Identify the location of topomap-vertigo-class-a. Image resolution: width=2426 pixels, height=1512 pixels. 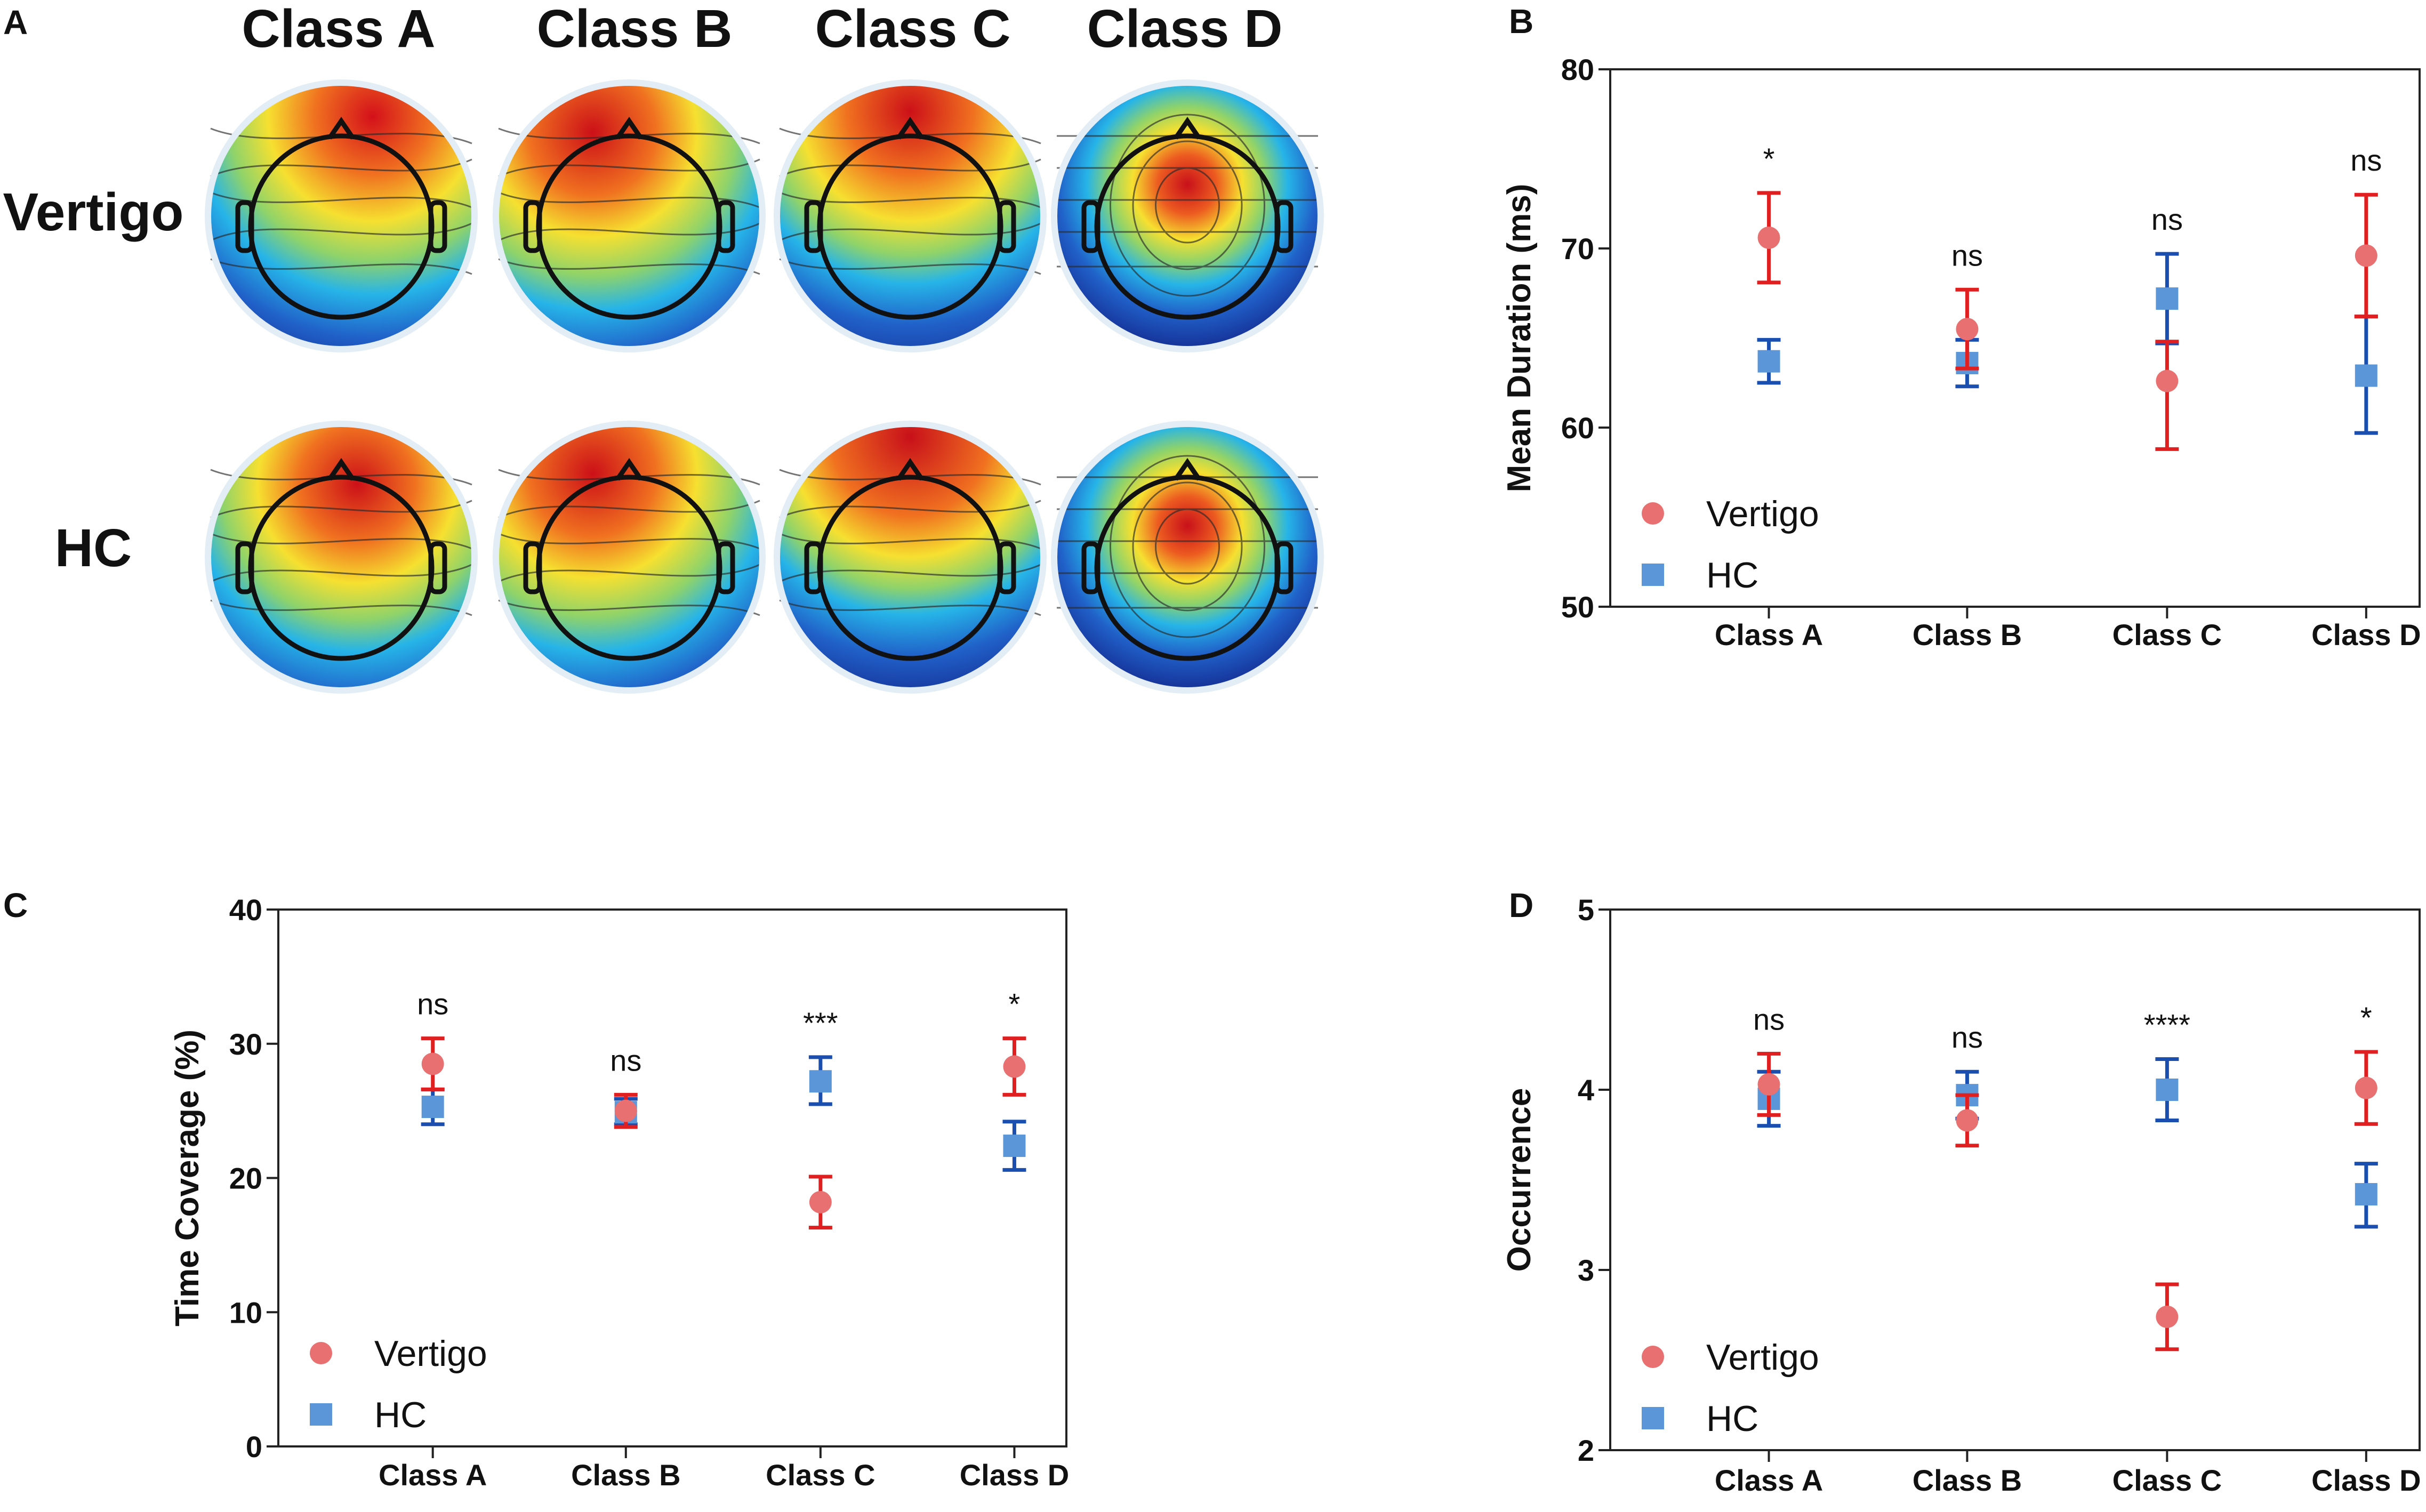
(341, 215).